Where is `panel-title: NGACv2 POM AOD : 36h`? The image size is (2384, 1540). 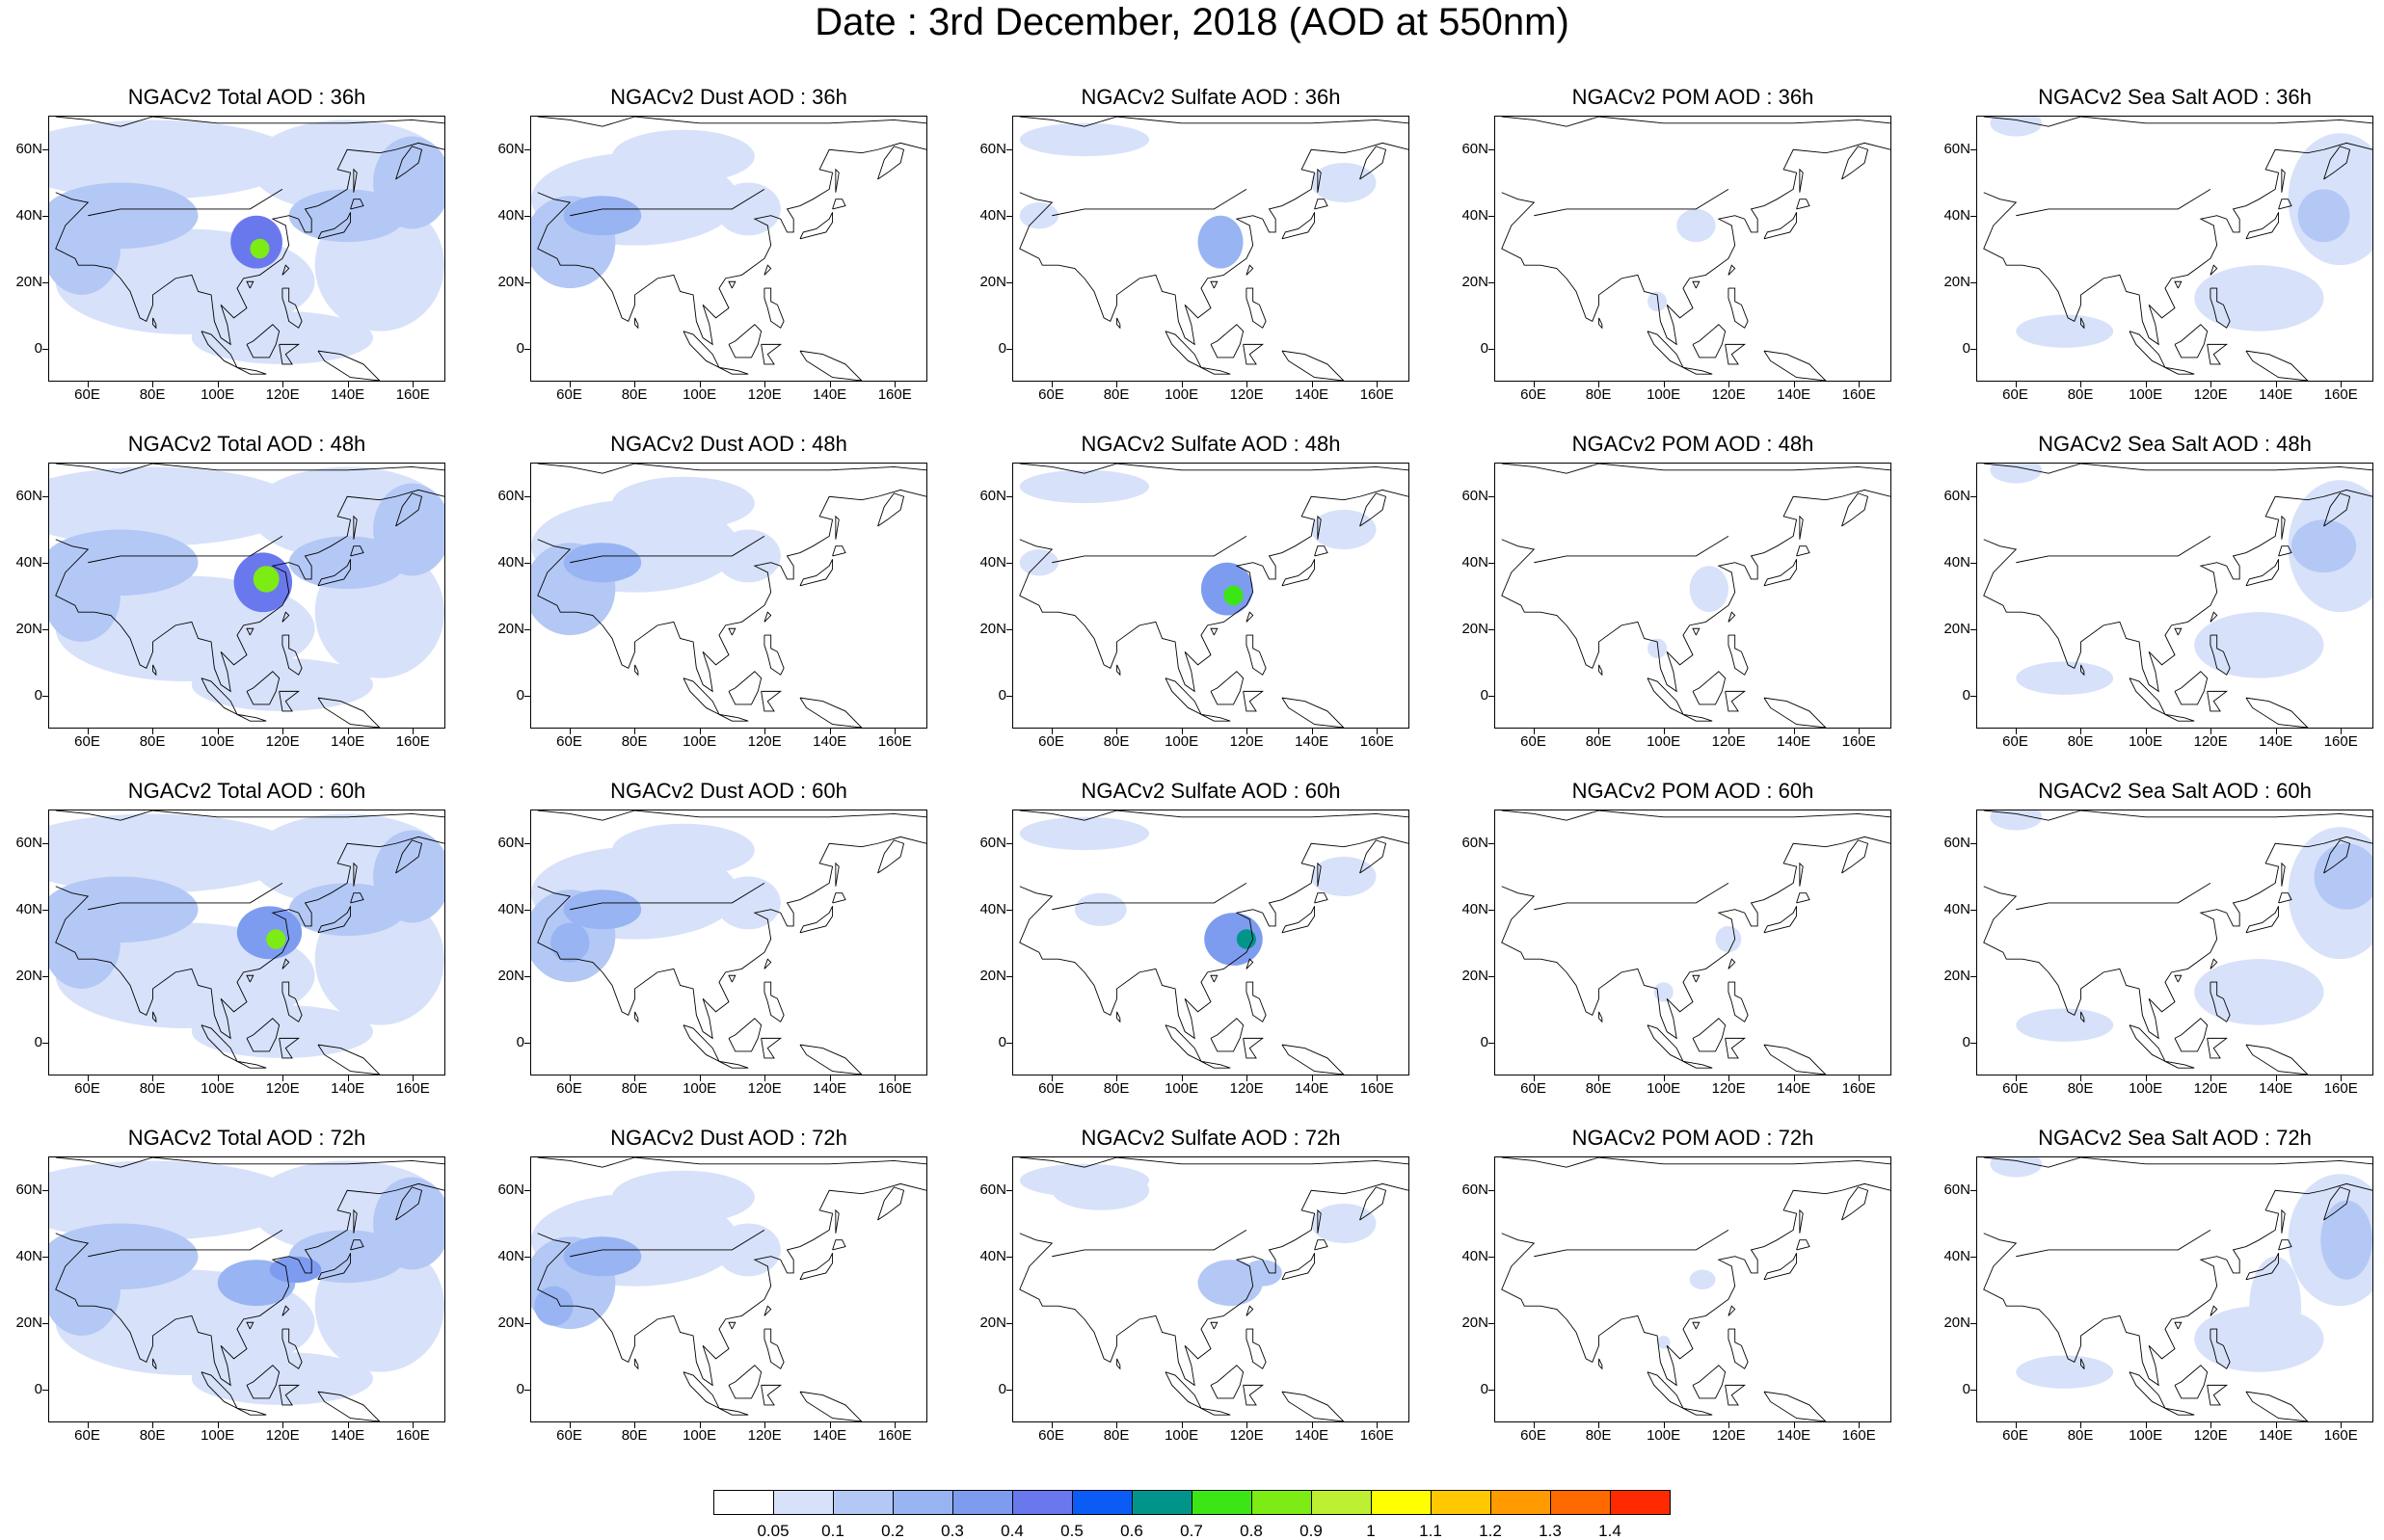
panel-title: NGACv2 POM AOD : 36h is located at coordinates (1692, 97).